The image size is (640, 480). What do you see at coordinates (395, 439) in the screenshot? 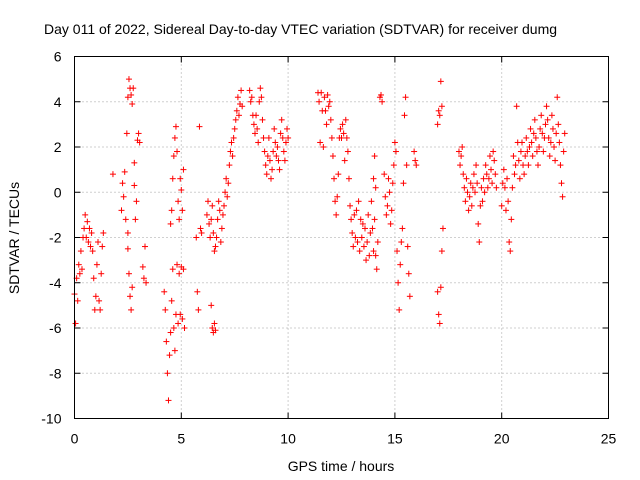
I see `x-tick-label: 15` at bounding box center [395, 439].